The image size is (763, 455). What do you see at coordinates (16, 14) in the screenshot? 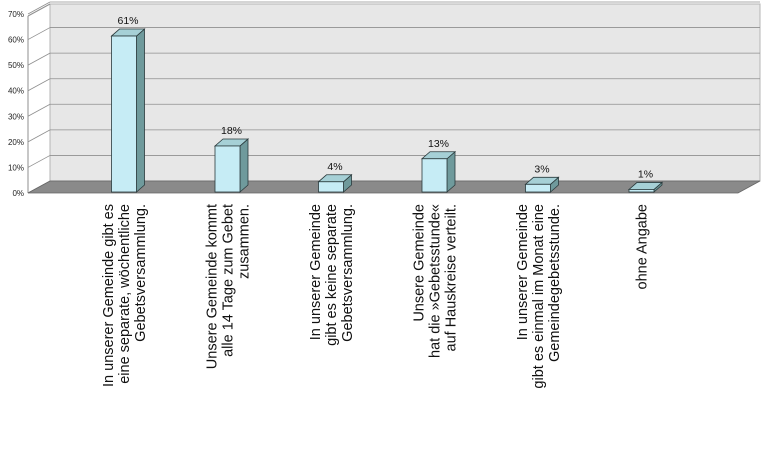
I see `y-tick-label: 70%` at bounding box center [16, 14].